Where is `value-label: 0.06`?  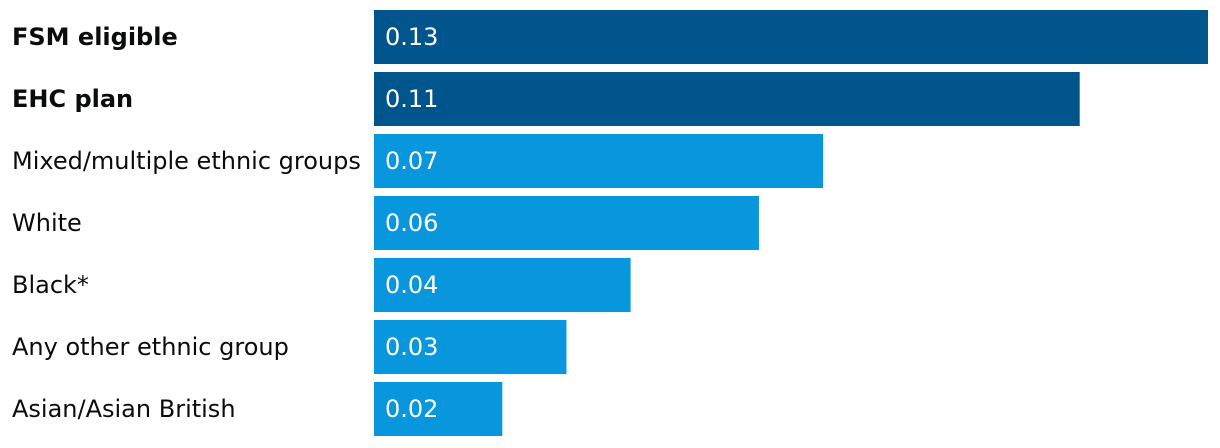
value-label: 0.06 is located at coordinates (411, 223).